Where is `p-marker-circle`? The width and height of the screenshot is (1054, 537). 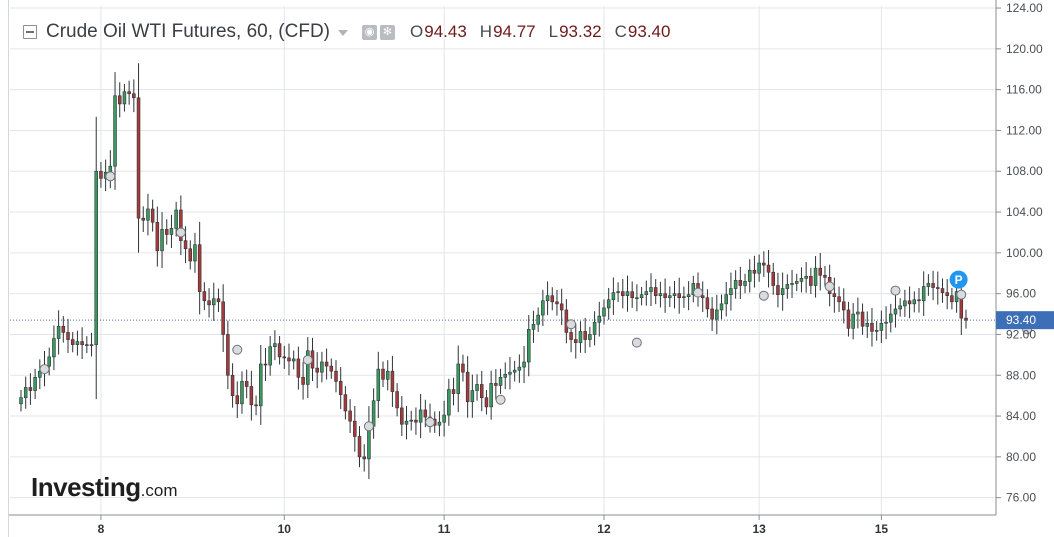
p-marker-circle is located at coordinates (958, 279).